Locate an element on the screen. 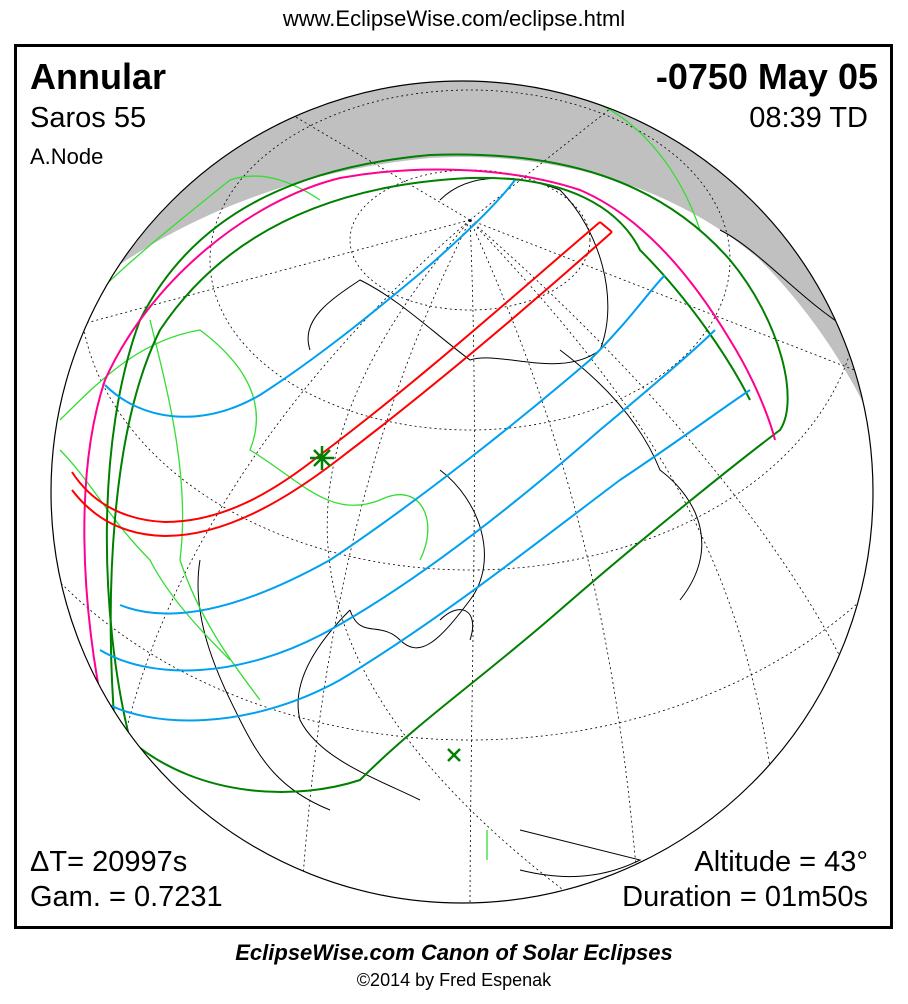 The width and height of the screenshot is (908, 1004). canon-title: EclipseWise.com Canon of Solar Eclipses is located at coordinates (454, 952).